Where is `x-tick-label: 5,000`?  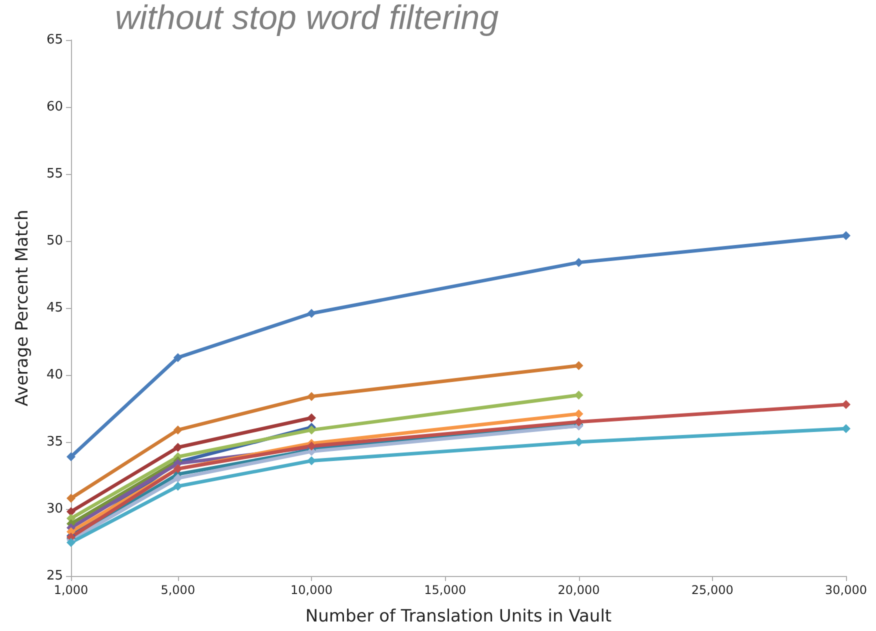 x-tick-label: 5,000 is located at coordinates (178, 590).